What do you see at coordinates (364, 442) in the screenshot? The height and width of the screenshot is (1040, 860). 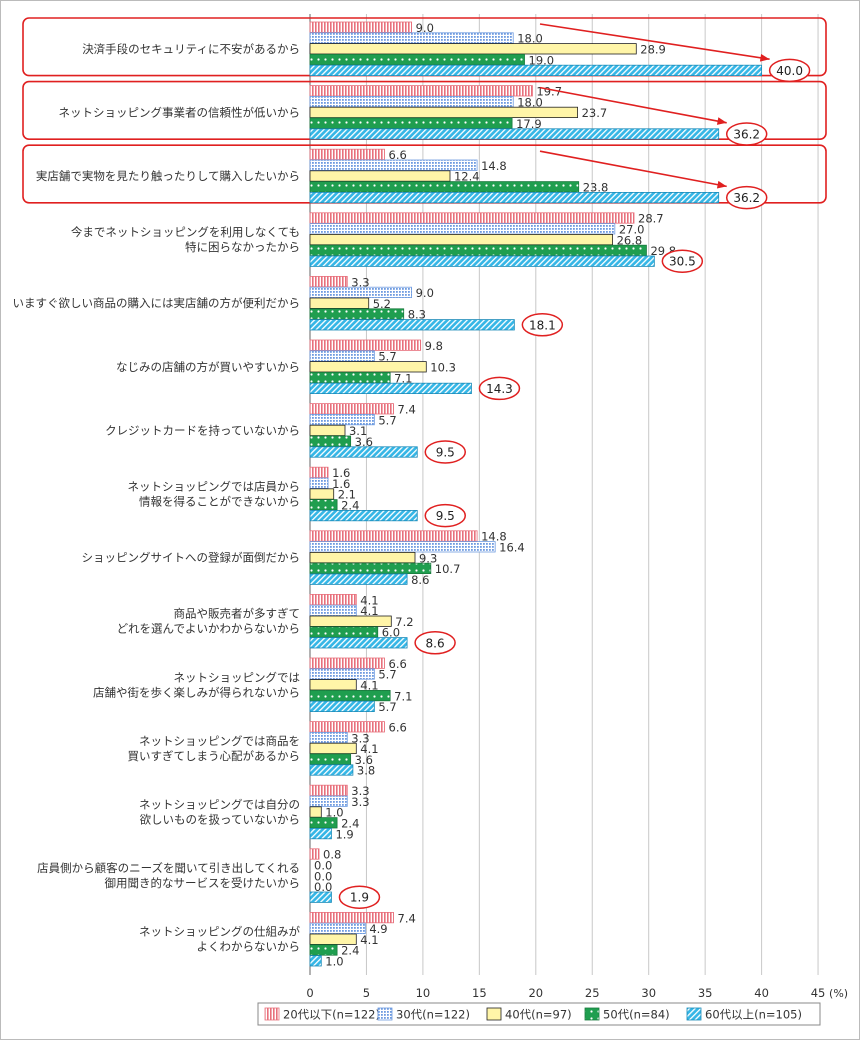 I see `bar-value-label: 3.6` at bounding box center [364, 442].